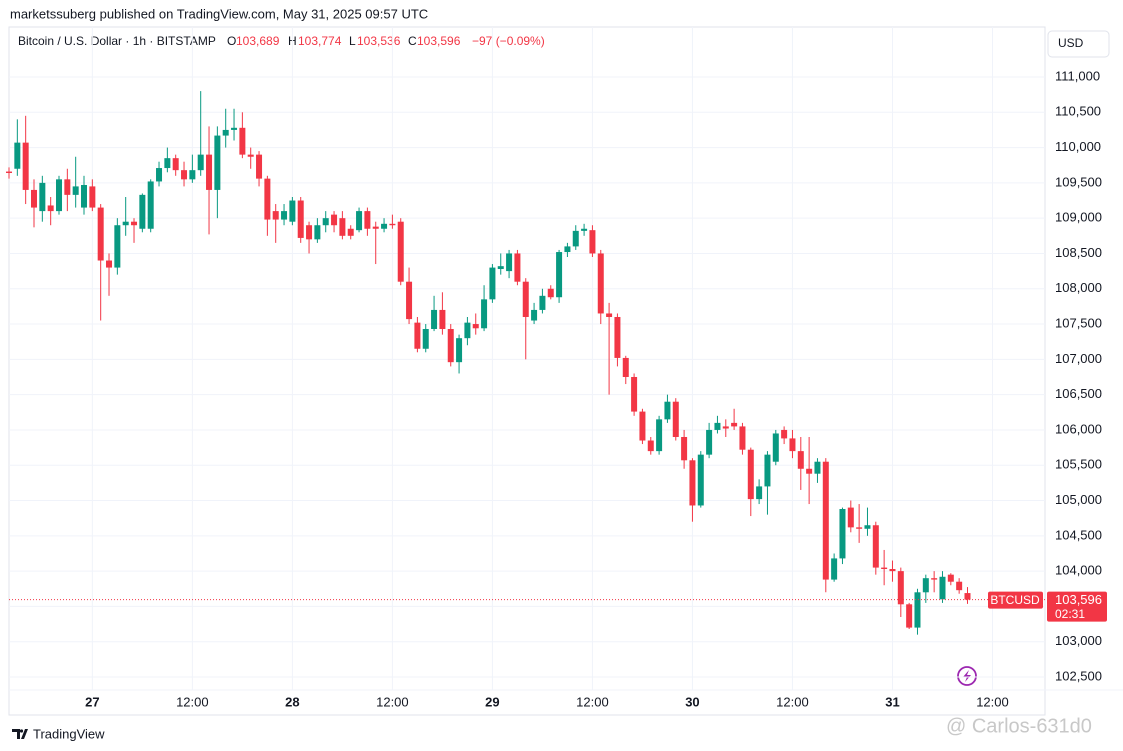  Describe the element at coordinates (1078, 393) in the screenshot. I see `y-tick-label: 106,500` at that location.